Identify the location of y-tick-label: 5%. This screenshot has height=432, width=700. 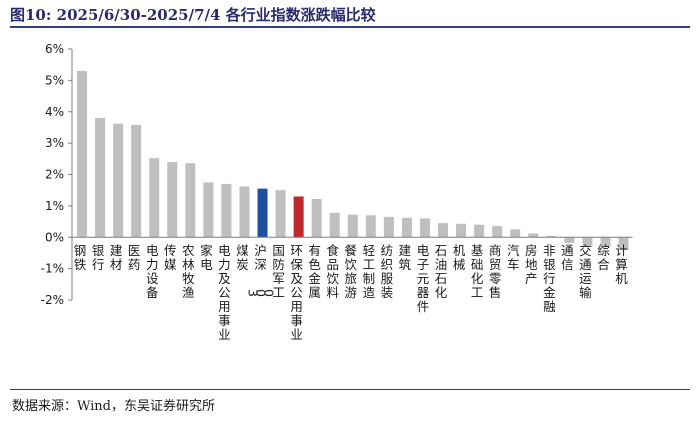
(54, 80).